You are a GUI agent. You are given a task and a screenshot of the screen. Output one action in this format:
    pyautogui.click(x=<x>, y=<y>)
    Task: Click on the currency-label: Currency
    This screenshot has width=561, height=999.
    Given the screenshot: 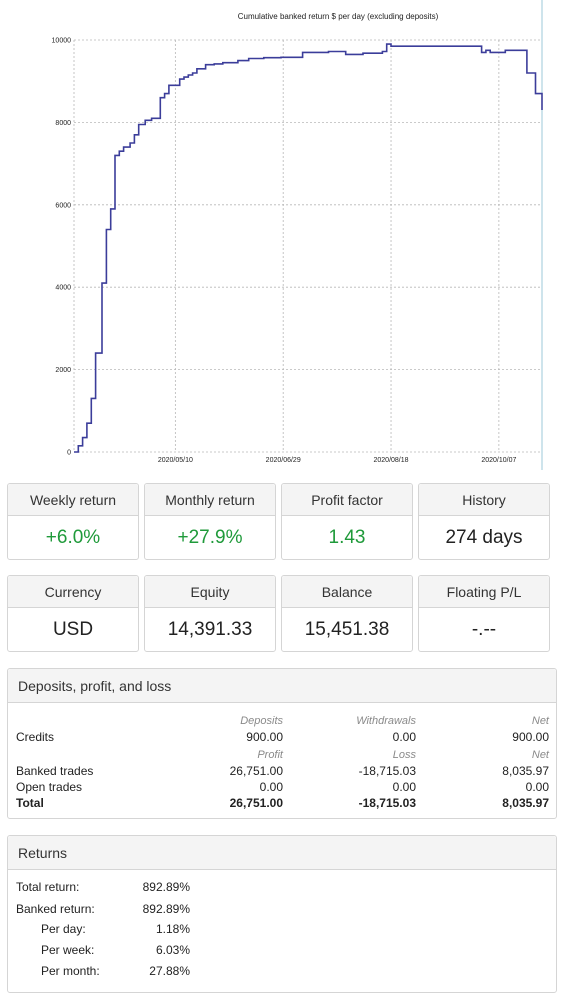 What is the action you would take?
    pyautogui.click(x=73, y=592)
    